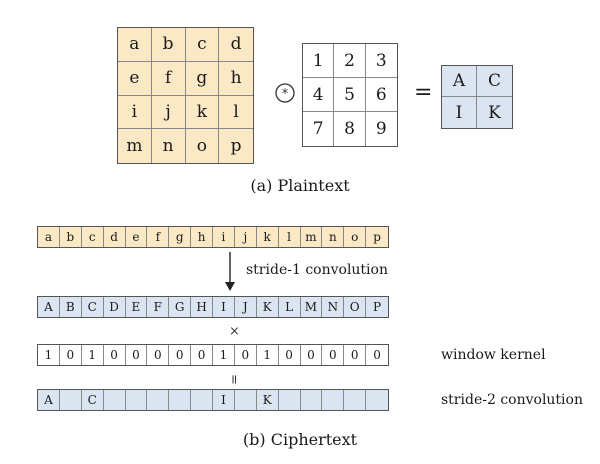 Image resolution: width=600 pixels, height=464 pixels. I want to click on row-cell: D, so click(115, 307).